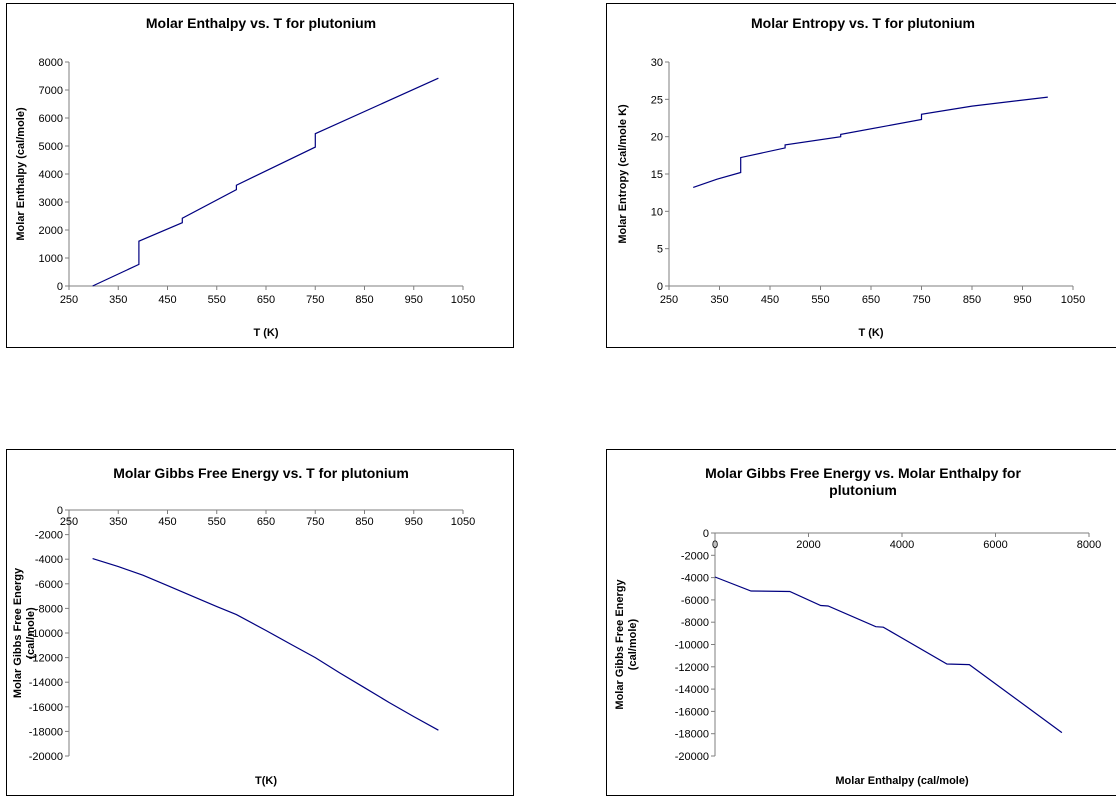 The image size is (1116, 800). Describe the element at coordinates (808, 545) in the screenshot. I see `x-tick-label: 2000` at that location.